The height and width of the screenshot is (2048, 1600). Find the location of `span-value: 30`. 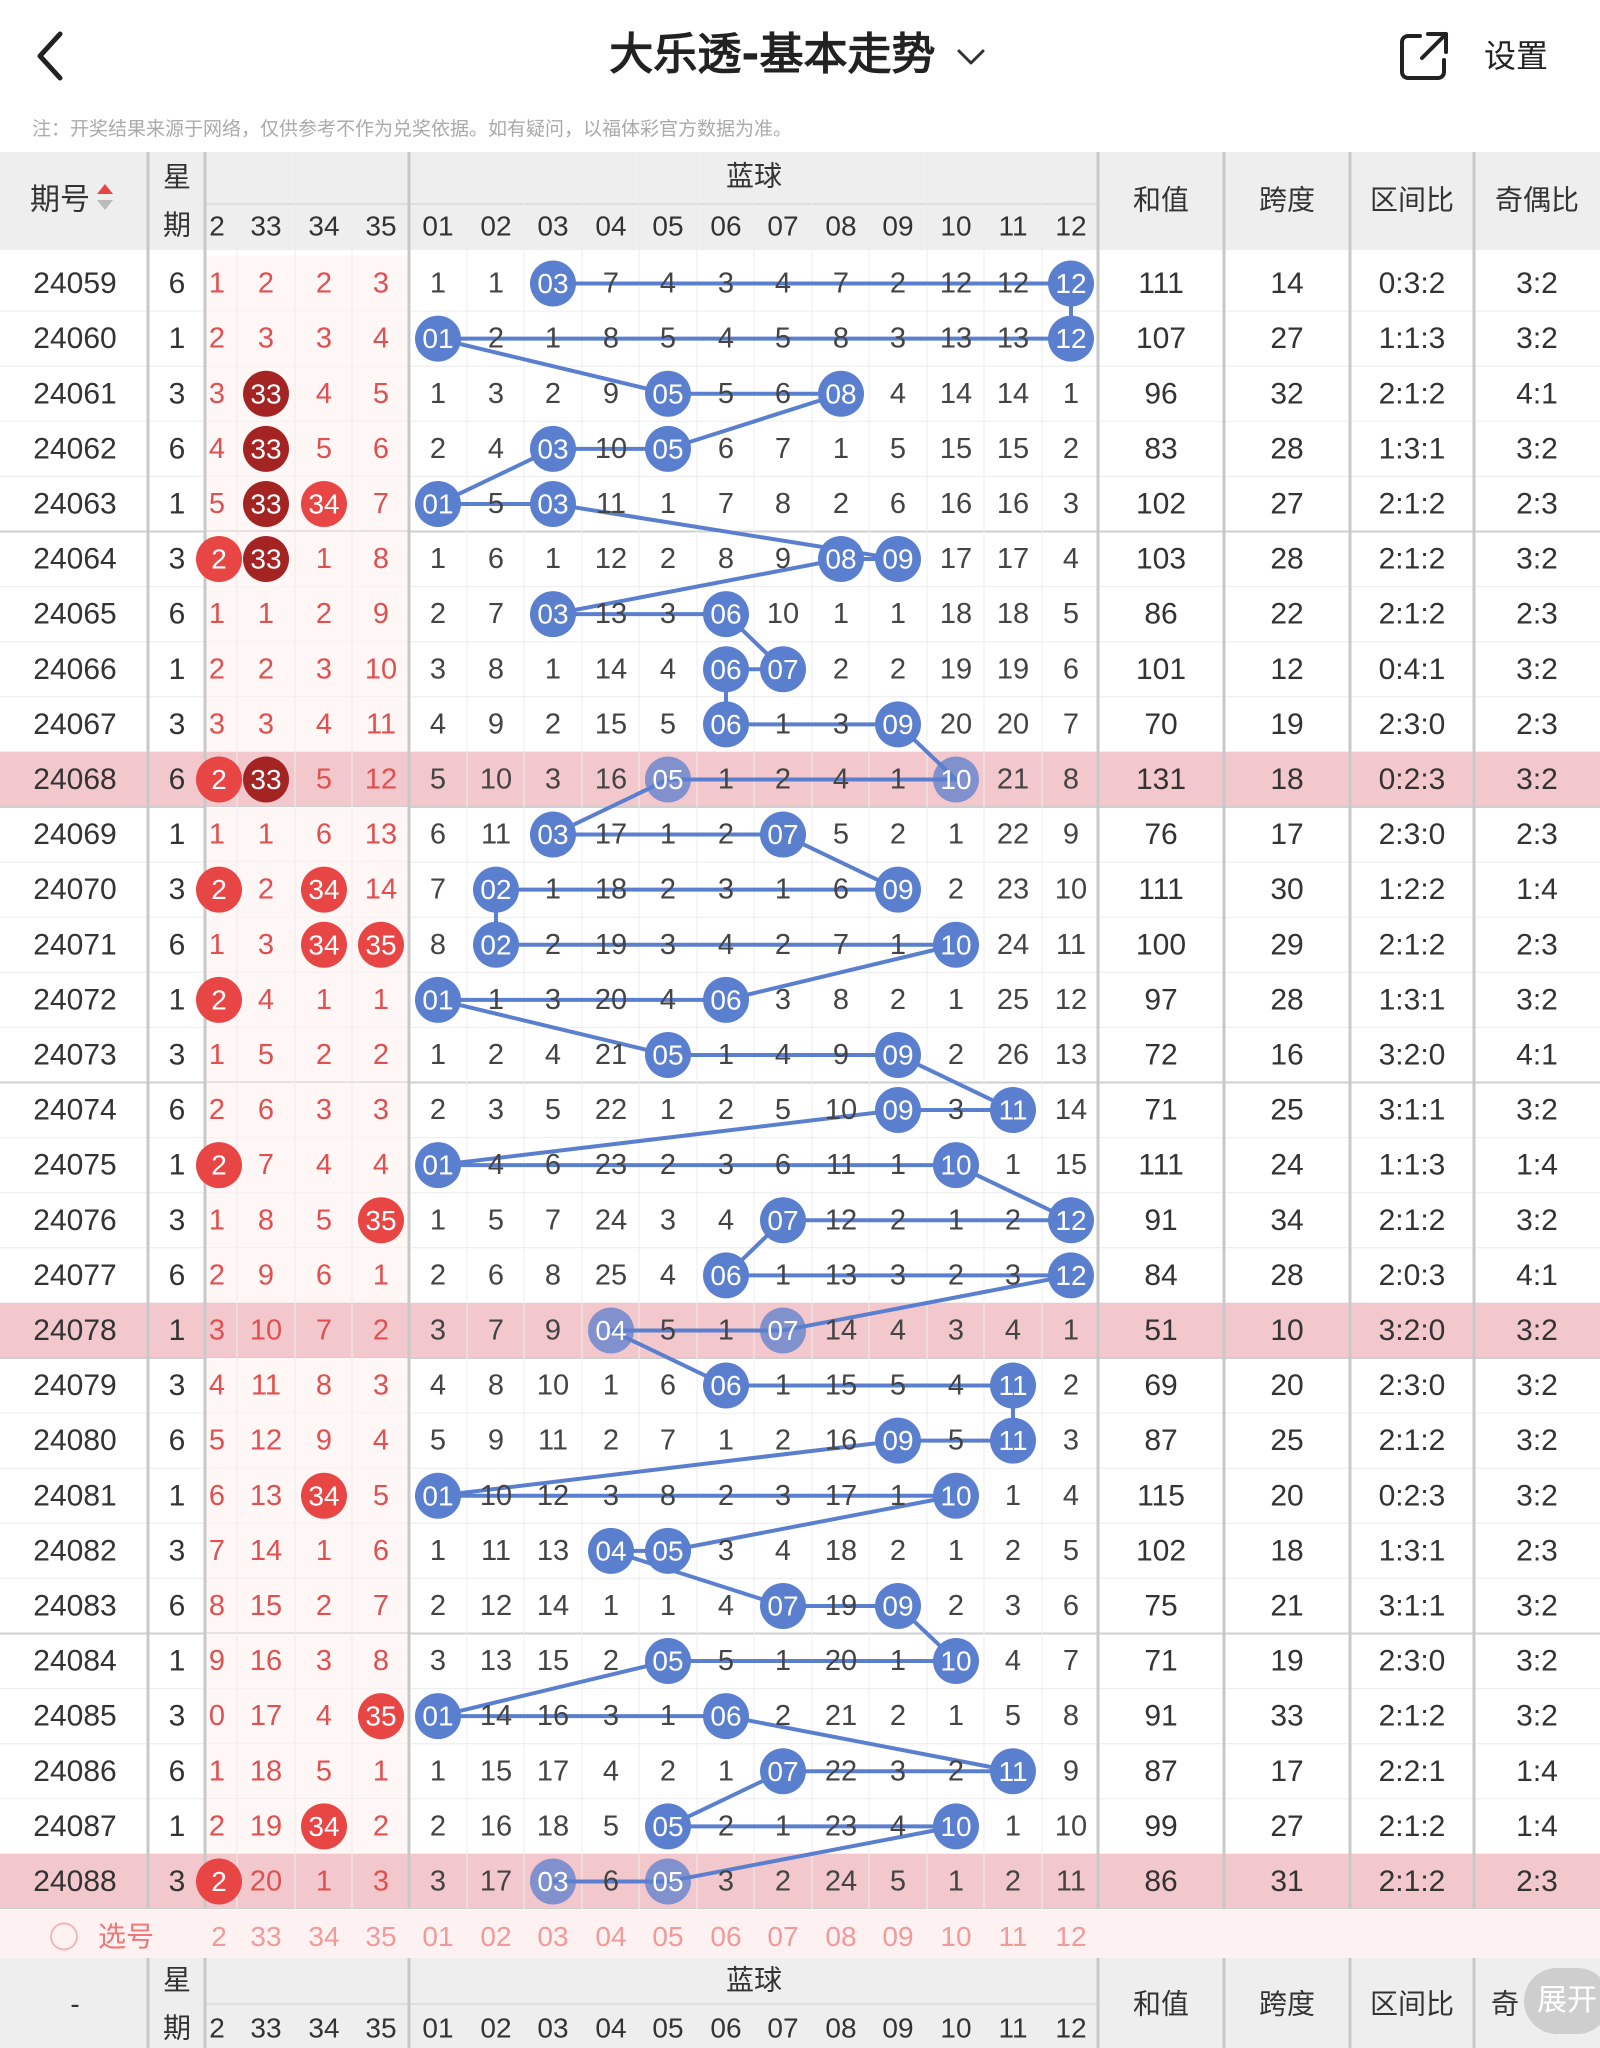

span-value: 30 is located at coordinates (1286, 889).